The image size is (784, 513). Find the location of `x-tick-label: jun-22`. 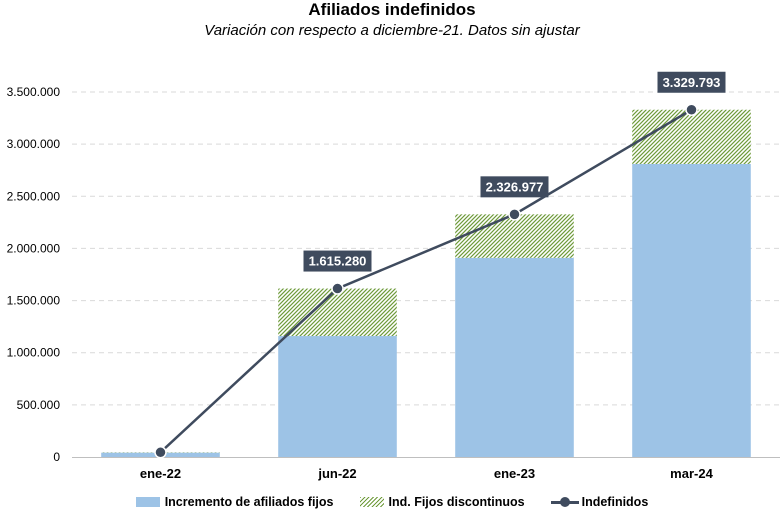

x-tick-label: jun-22 is located at coordinates (336, 473).